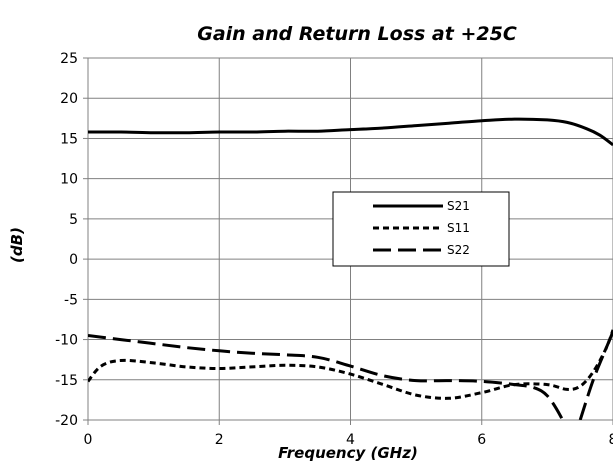  I want to click on y-tick-label: -20, so click(66, 421).